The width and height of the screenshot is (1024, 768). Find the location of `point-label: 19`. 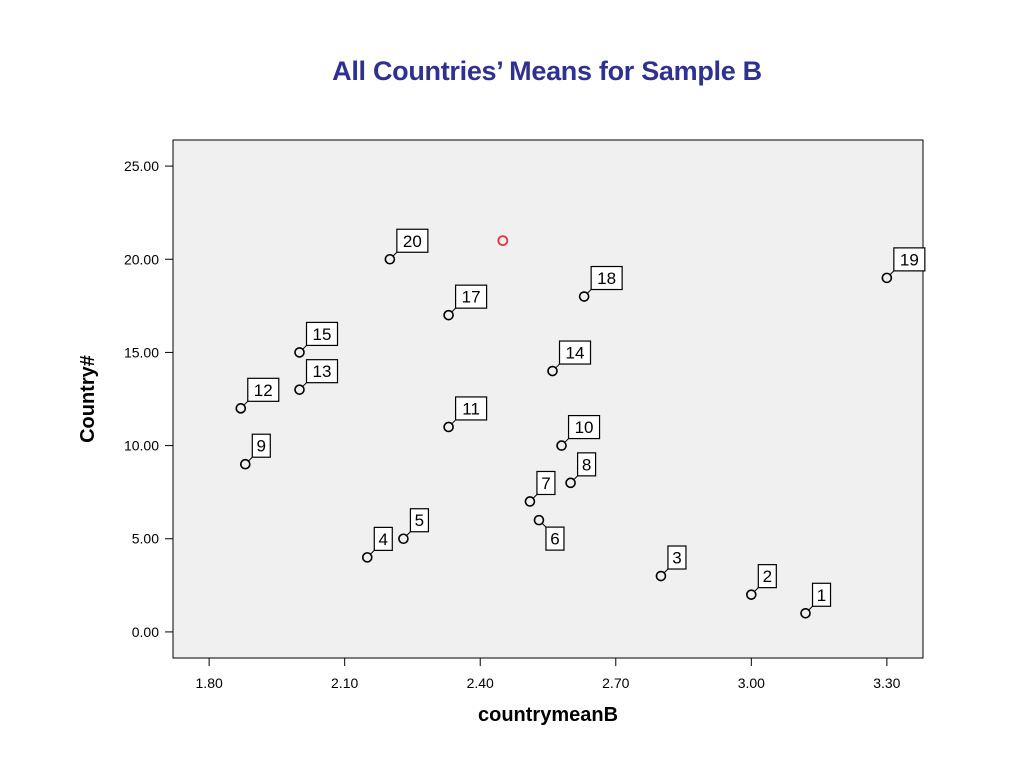

point-label: 19 is located at coordinates (909, 259).